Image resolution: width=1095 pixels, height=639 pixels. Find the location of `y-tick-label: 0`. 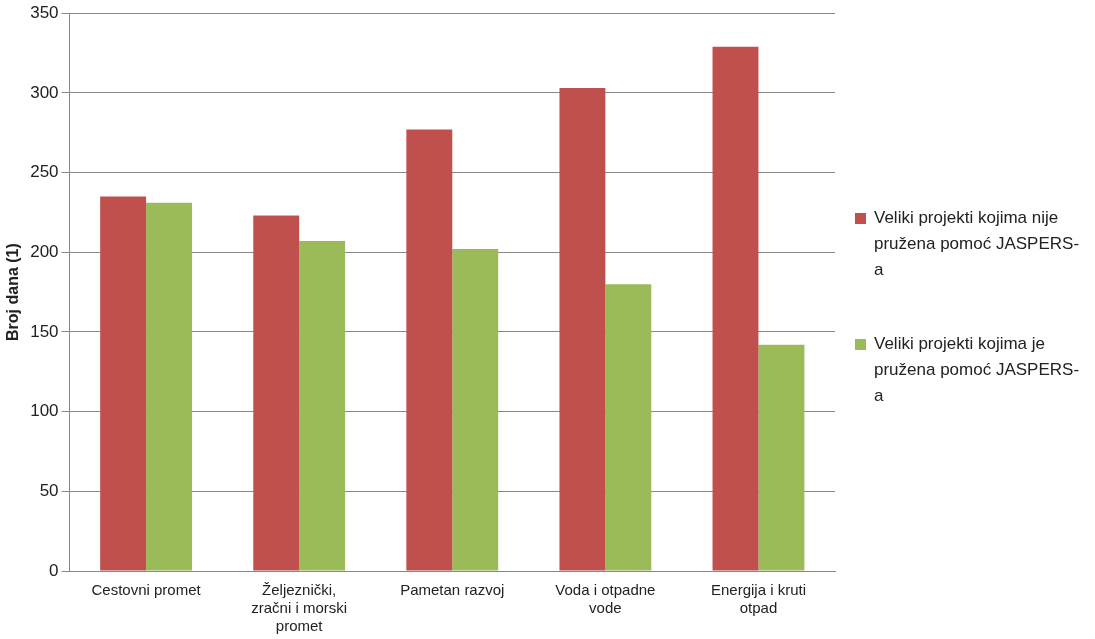

y-tick-label: 0 is located at coordinates (54, 570).